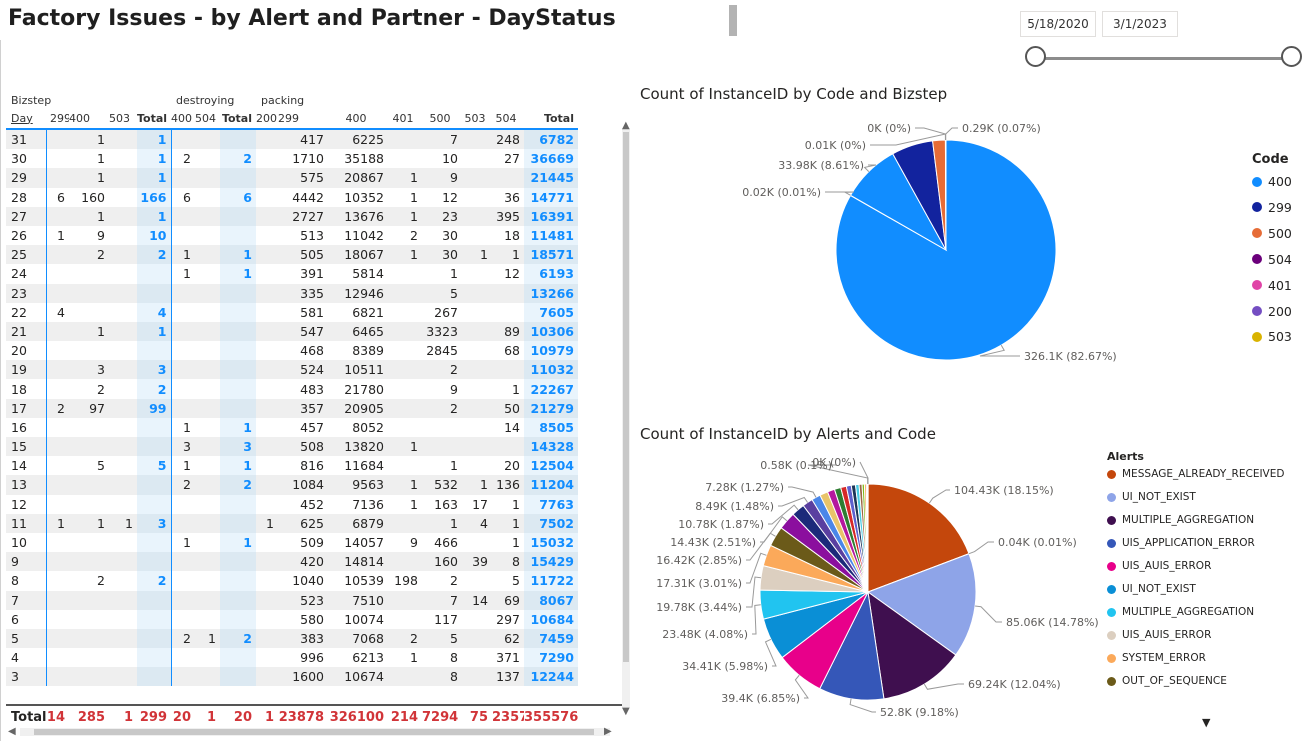 Image resolution: width=1309 pixels, height=741 pixels. Describe the element at coordinates (292, 331) in the screenshot. I see `table-row: 21 1 1 547 6465 3323 89 10306` at that location.